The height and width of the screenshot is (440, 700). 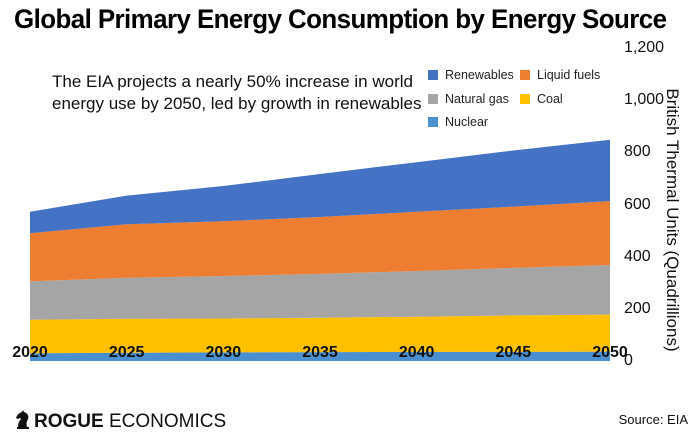 I want to click on y-tick-label: 200, so click(x=637, y=308).